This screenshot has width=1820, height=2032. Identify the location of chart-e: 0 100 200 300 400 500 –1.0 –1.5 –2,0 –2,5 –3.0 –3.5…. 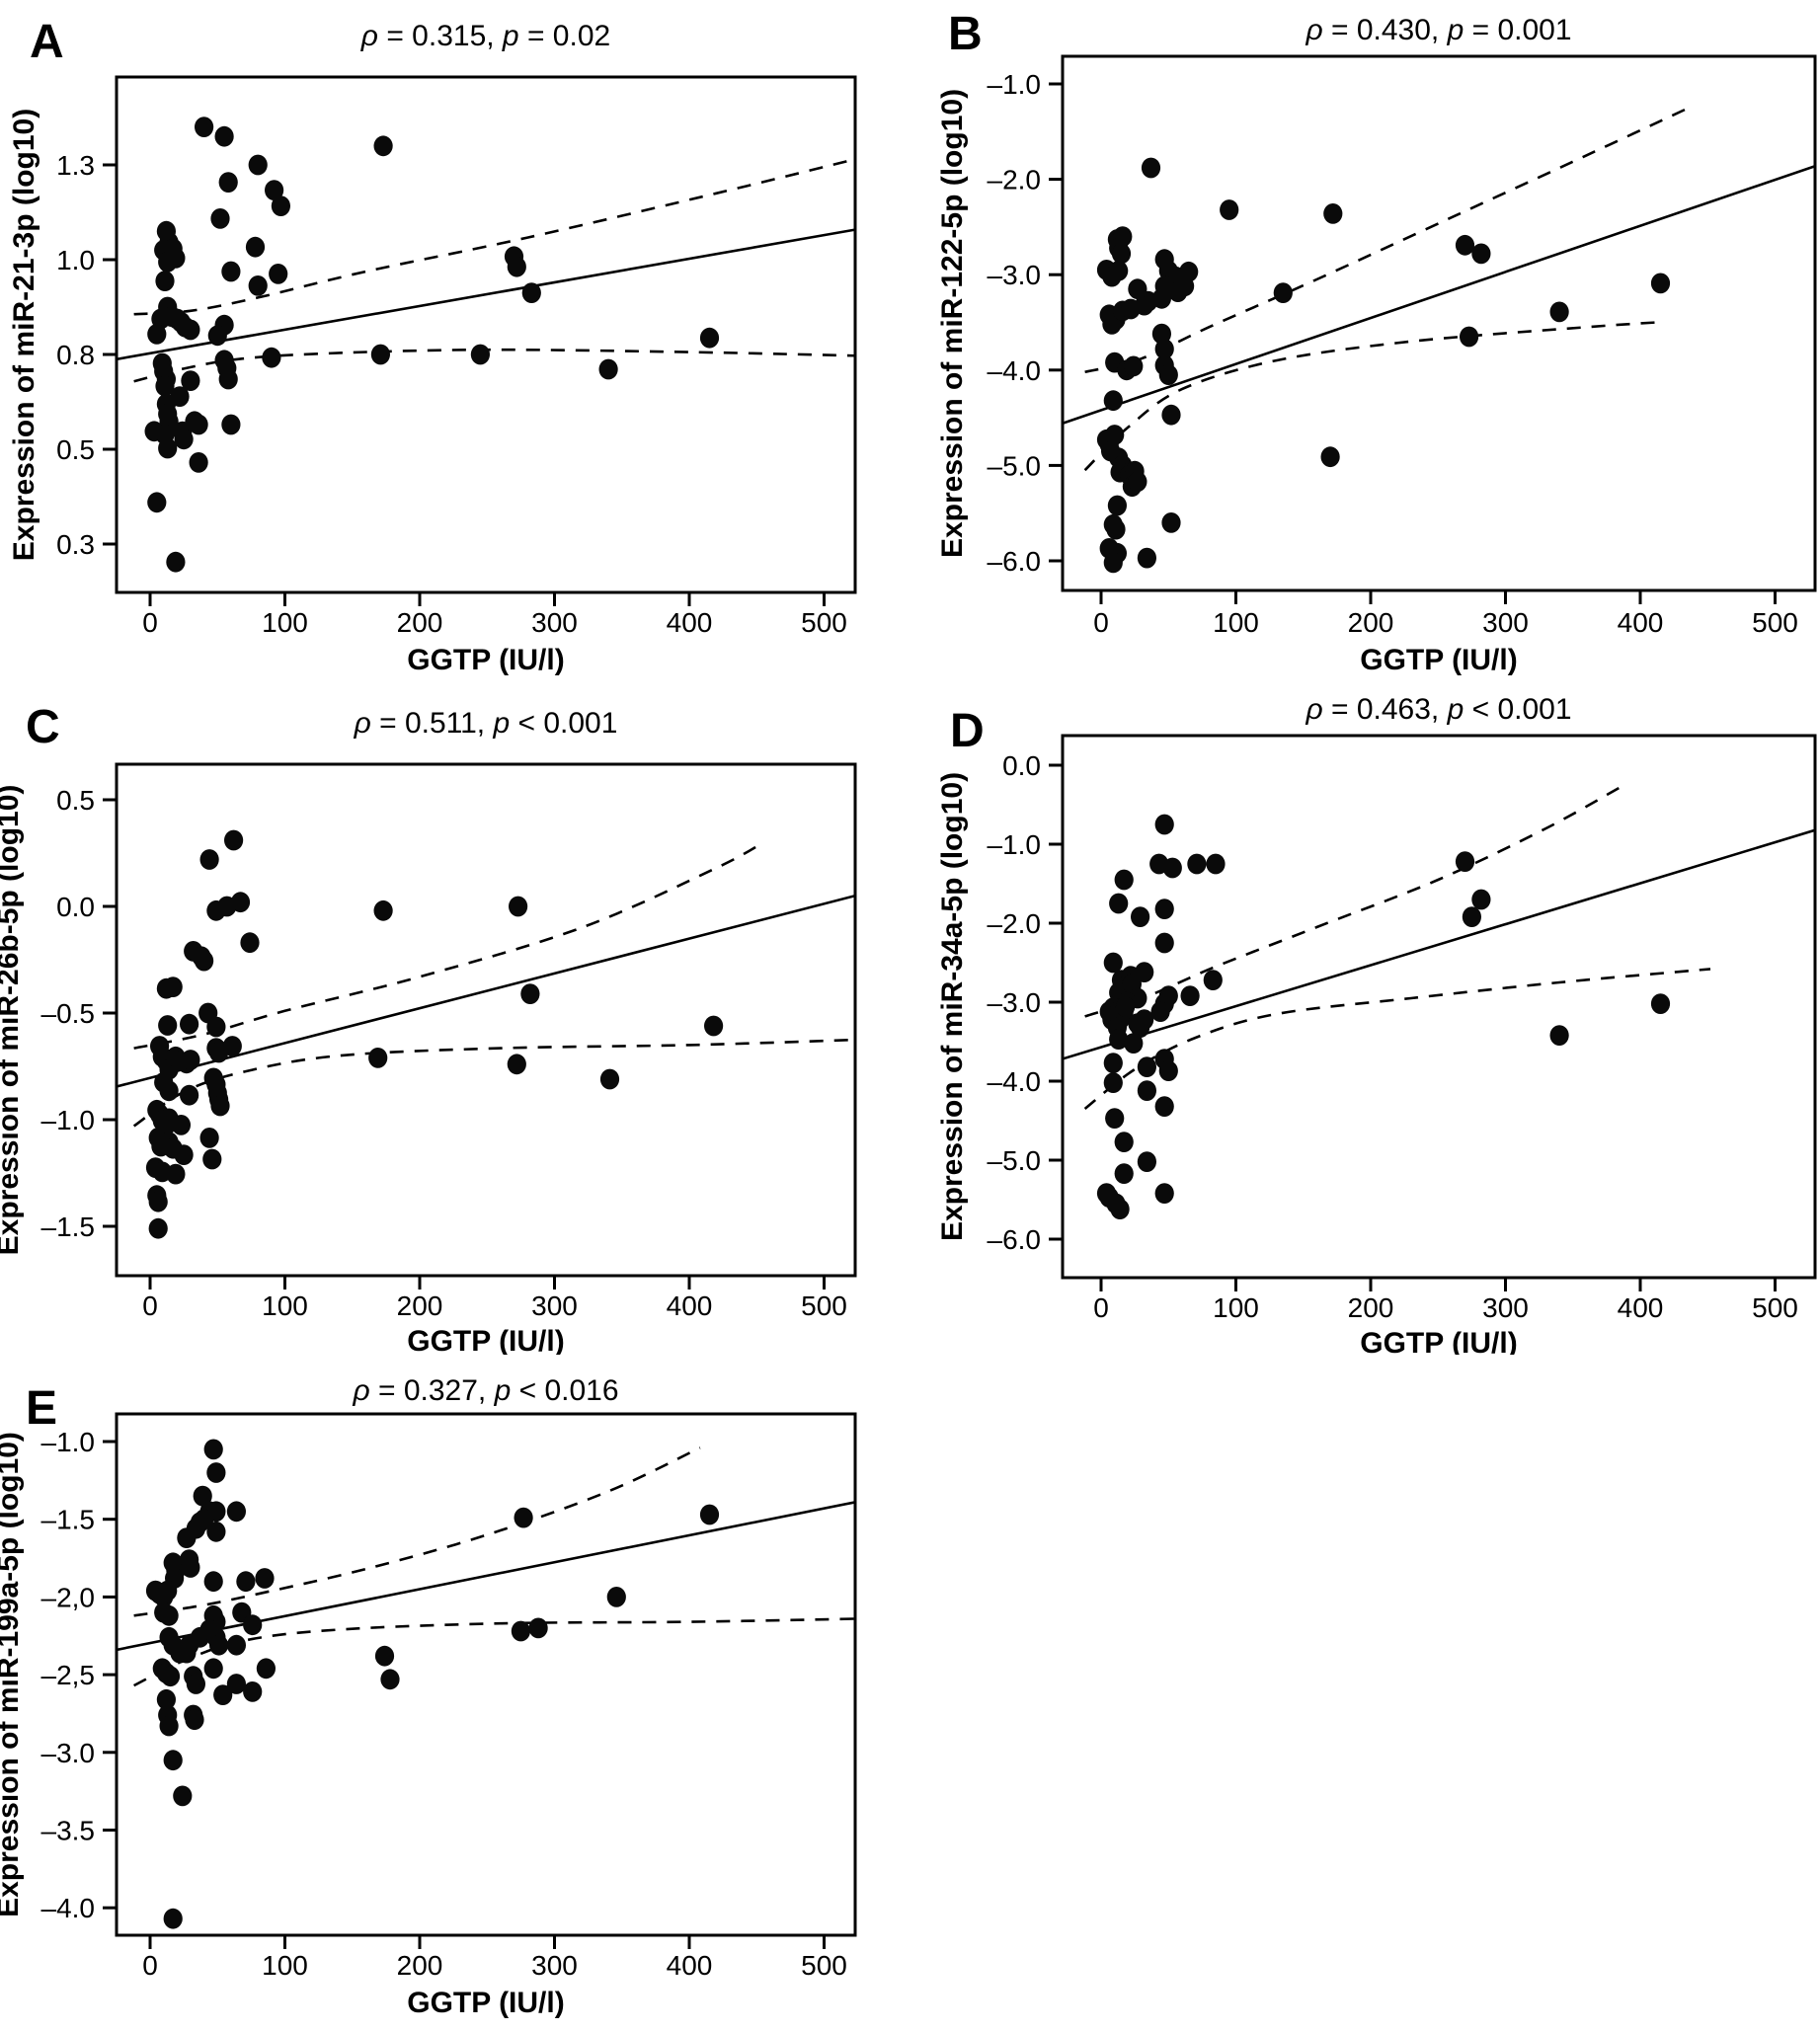
(428, 1696).